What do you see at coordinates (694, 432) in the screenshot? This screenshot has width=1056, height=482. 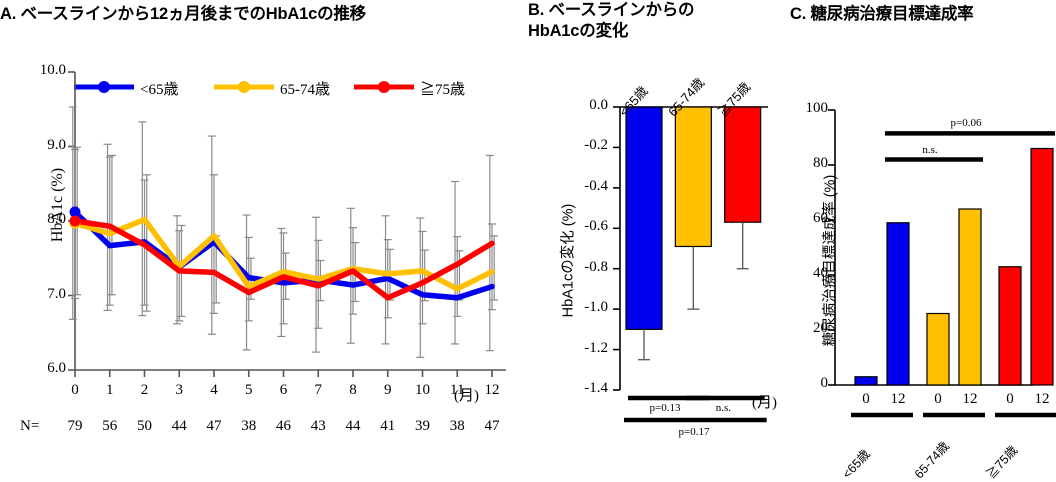 I see `panel-b-sig-label-2: p=0.17` at bounding box center [694, 432].